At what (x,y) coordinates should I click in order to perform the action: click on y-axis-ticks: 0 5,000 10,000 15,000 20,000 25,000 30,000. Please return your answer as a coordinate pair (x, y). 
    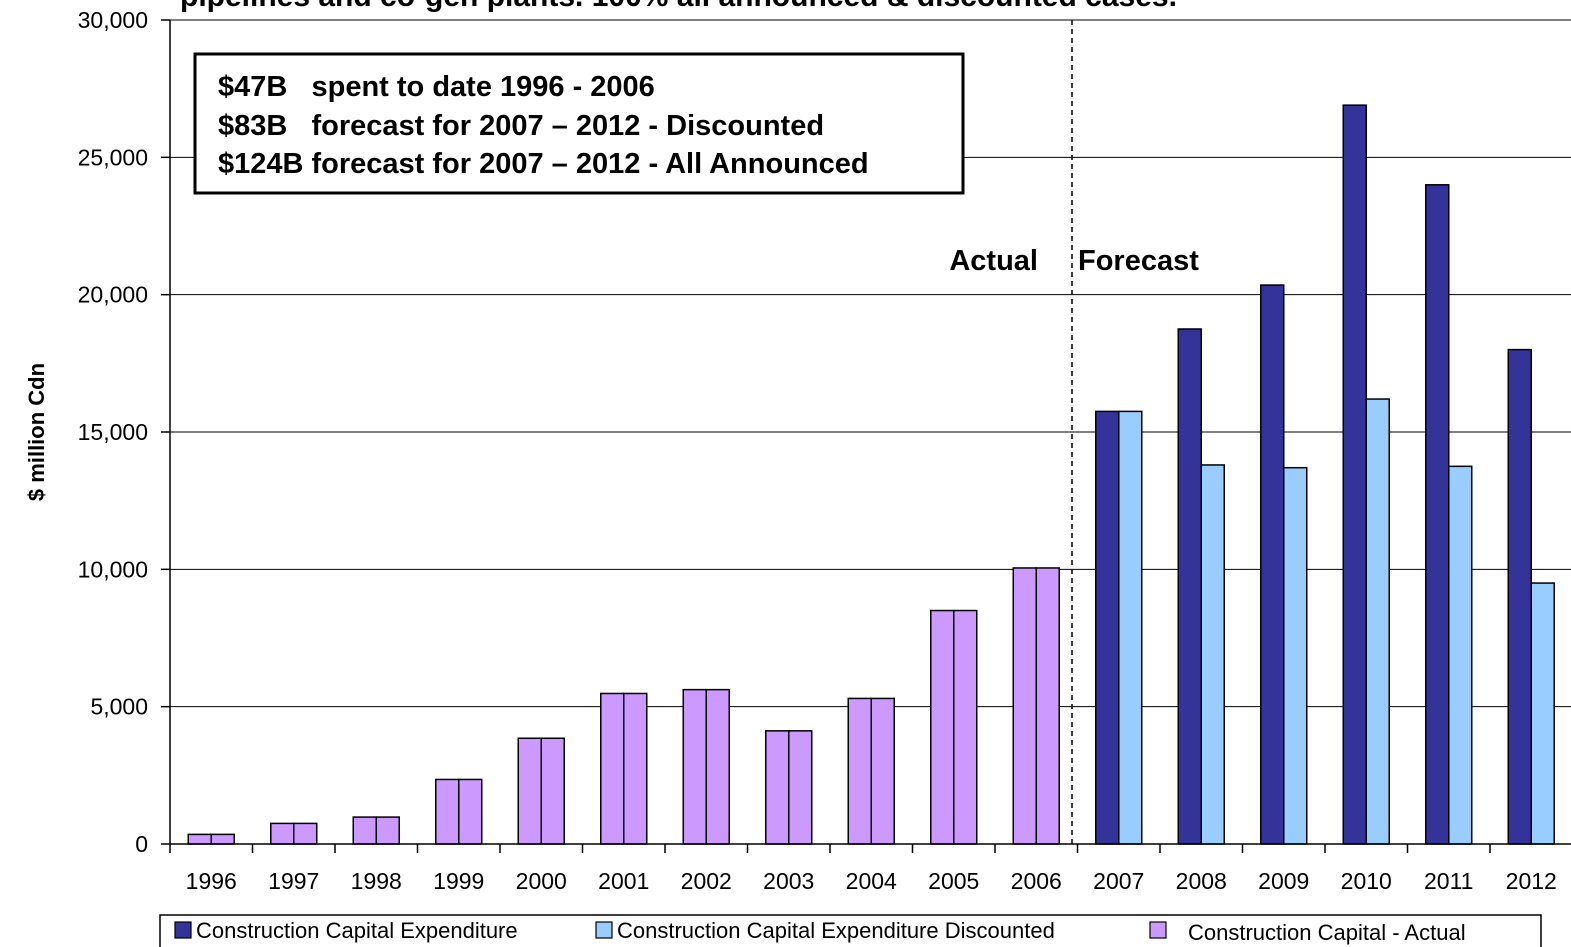
    Looking at the image, I should click on (124, 432).